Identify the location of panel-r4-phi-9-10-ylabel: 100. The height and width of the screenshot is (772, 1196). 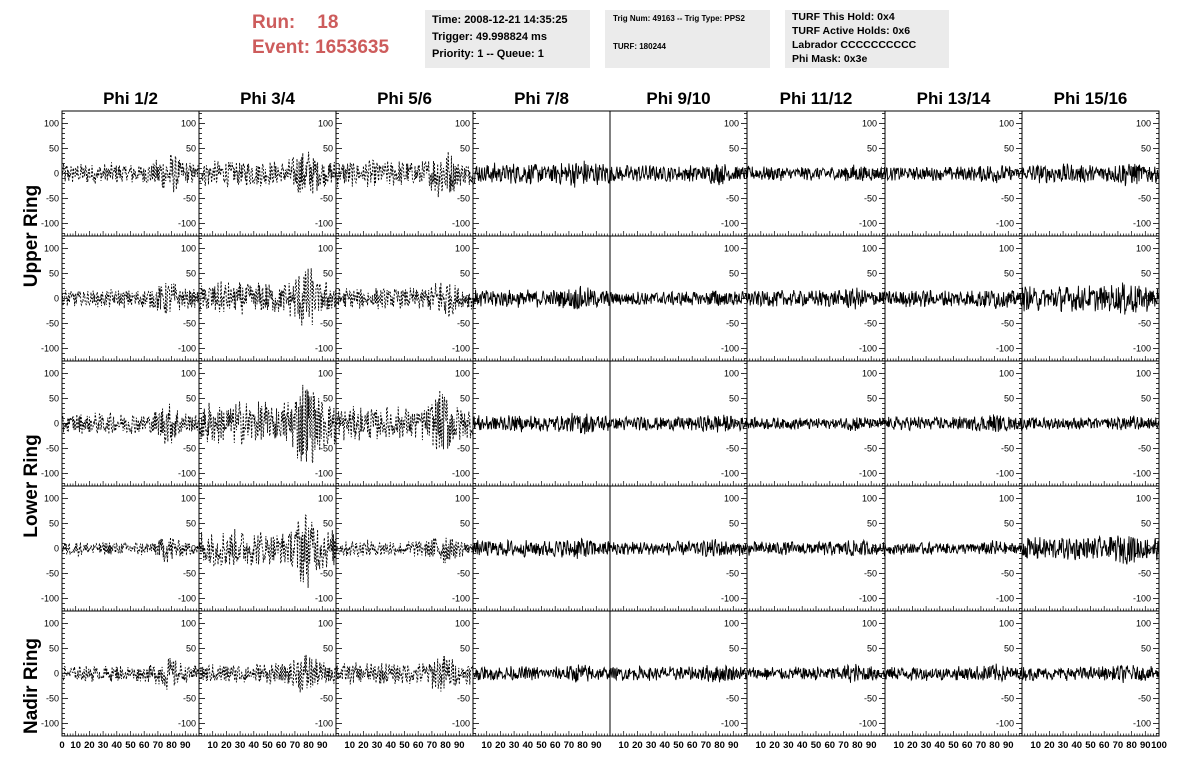
(731, 499).